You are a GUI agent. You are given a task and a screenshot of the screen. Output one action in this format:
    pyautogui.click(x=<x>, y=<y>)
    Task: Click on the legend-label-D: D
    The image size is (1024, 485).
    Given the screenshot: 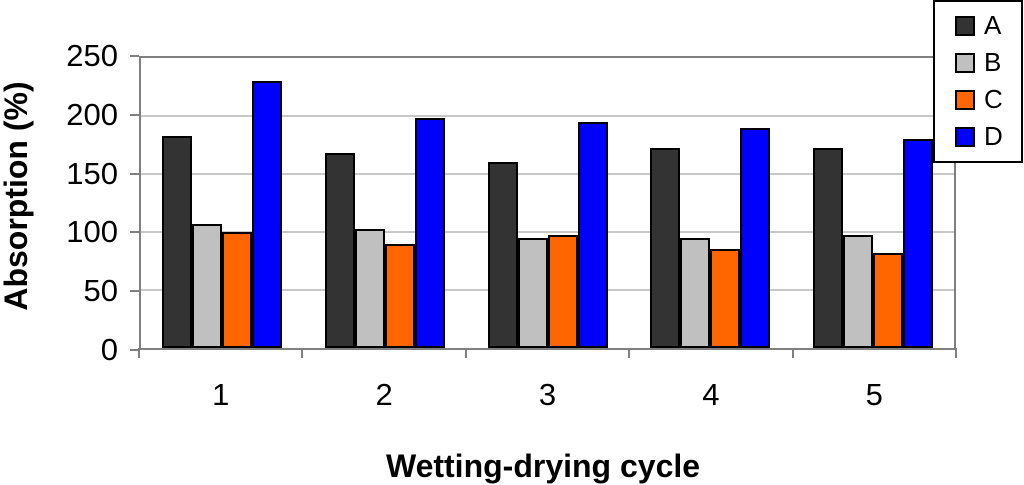 What is the action you would take?
    pyautogui.click(x=993, y=136)
    